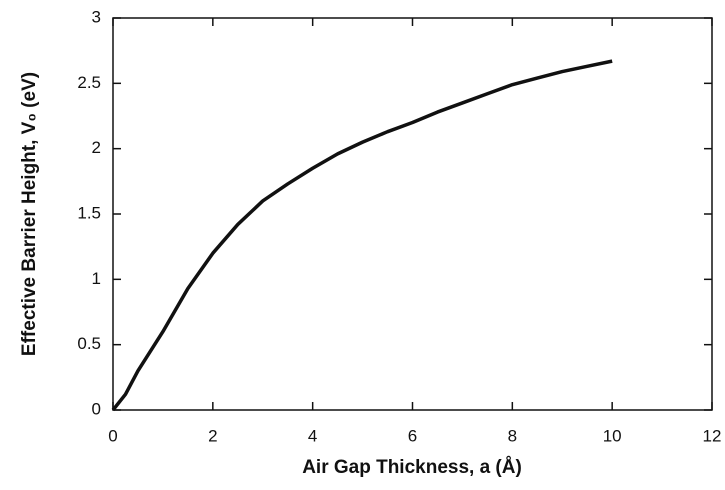  What do you see at coordinates (712, 435) in the screenshot?
I see `x-tick-label: 12` at bounding box center [712, 435].